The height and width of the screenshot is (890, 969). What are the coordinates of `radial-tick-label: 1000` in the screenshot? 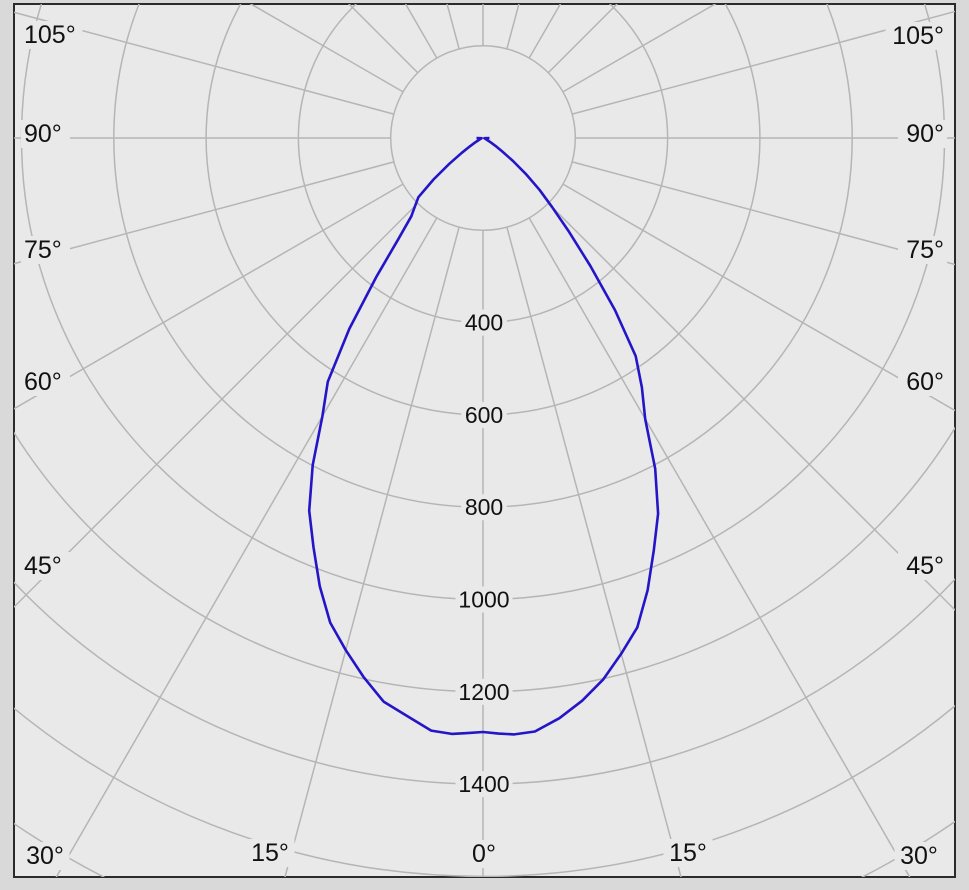 It's located at (483, 600).